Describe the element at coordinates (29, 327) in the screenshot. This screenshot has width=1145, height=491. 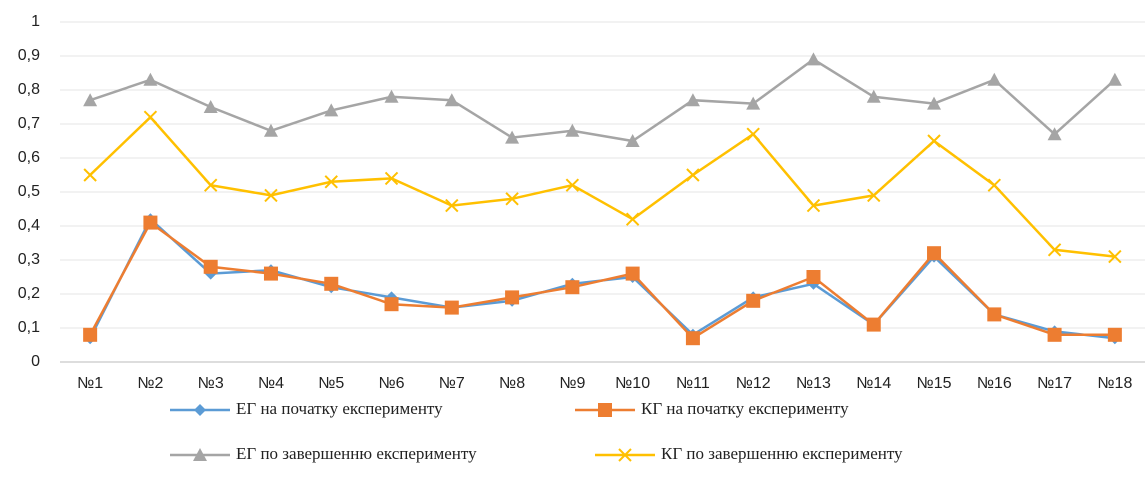
I see `y-tick-label: 0,1` at that location.